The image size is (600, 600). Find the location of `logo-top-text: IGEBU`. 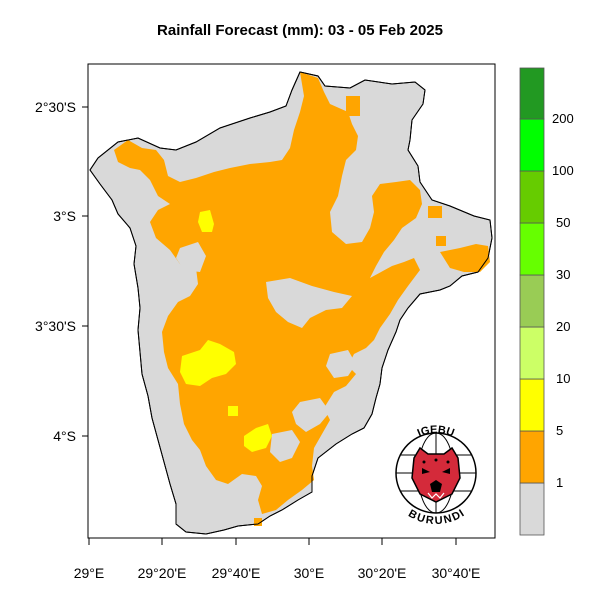

logo-top-text: IGEBU is located at coordinates (436, 432).